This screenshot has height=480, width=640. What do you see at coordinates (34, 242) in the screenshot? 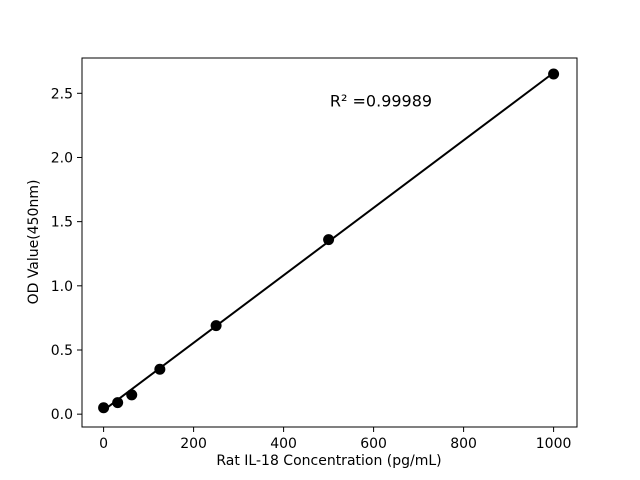
I see `y-axis-label: OD Value(450nm)` at bounding box center [34, 242].